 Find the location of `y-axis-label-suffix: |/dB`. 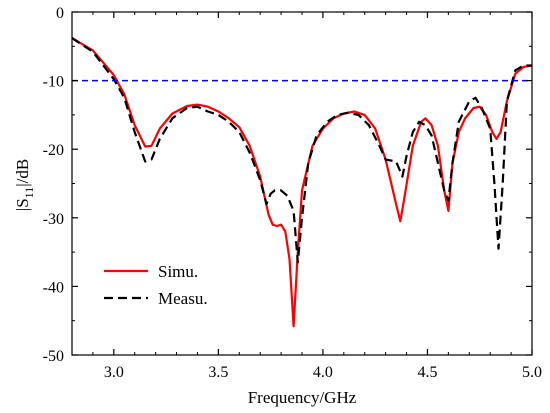

y-axis-label-suffix: |/dB is located at coordinates (22, 173).